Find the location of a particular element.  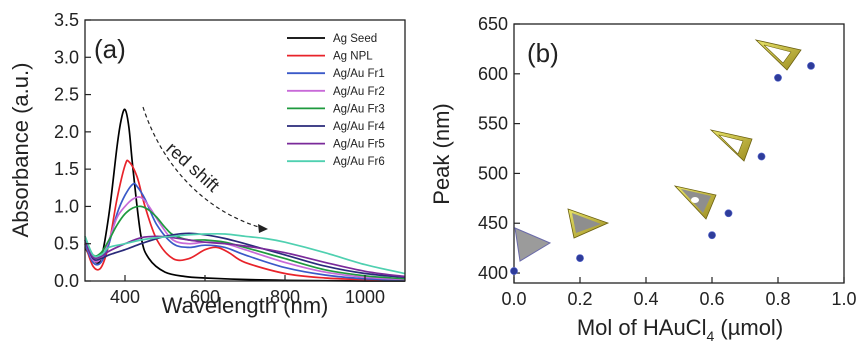

legend-label-2: Ag/Au Fr1 is located at coordinates (359, 74).